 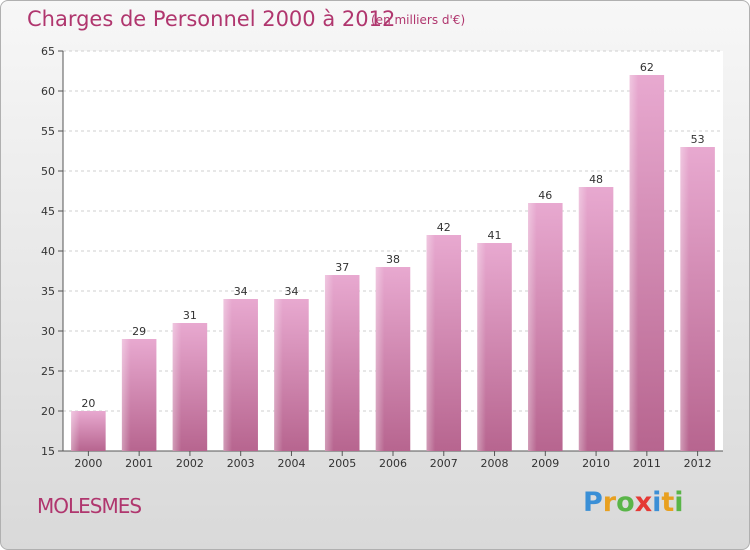 What do you see at coordinates (48, 291) in the screenshot?
I see `y-tick-label: 35` at bounding box center [48, 291].